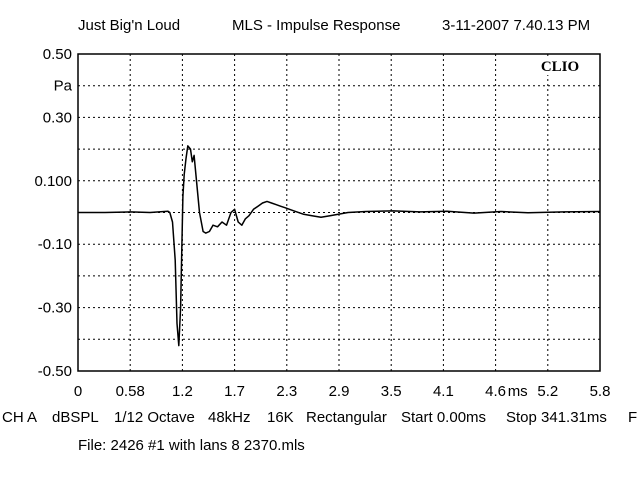  Describe the element at coordinates (55, 371) in the screenshot. I see `y-tick-label: -0.50` at that location.